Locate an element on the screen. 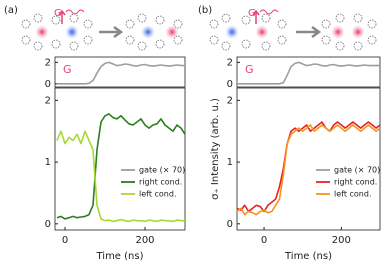 The height and width of the screenshot is (269, 382). panel-label: (b) is located at coordinates (205, 10).